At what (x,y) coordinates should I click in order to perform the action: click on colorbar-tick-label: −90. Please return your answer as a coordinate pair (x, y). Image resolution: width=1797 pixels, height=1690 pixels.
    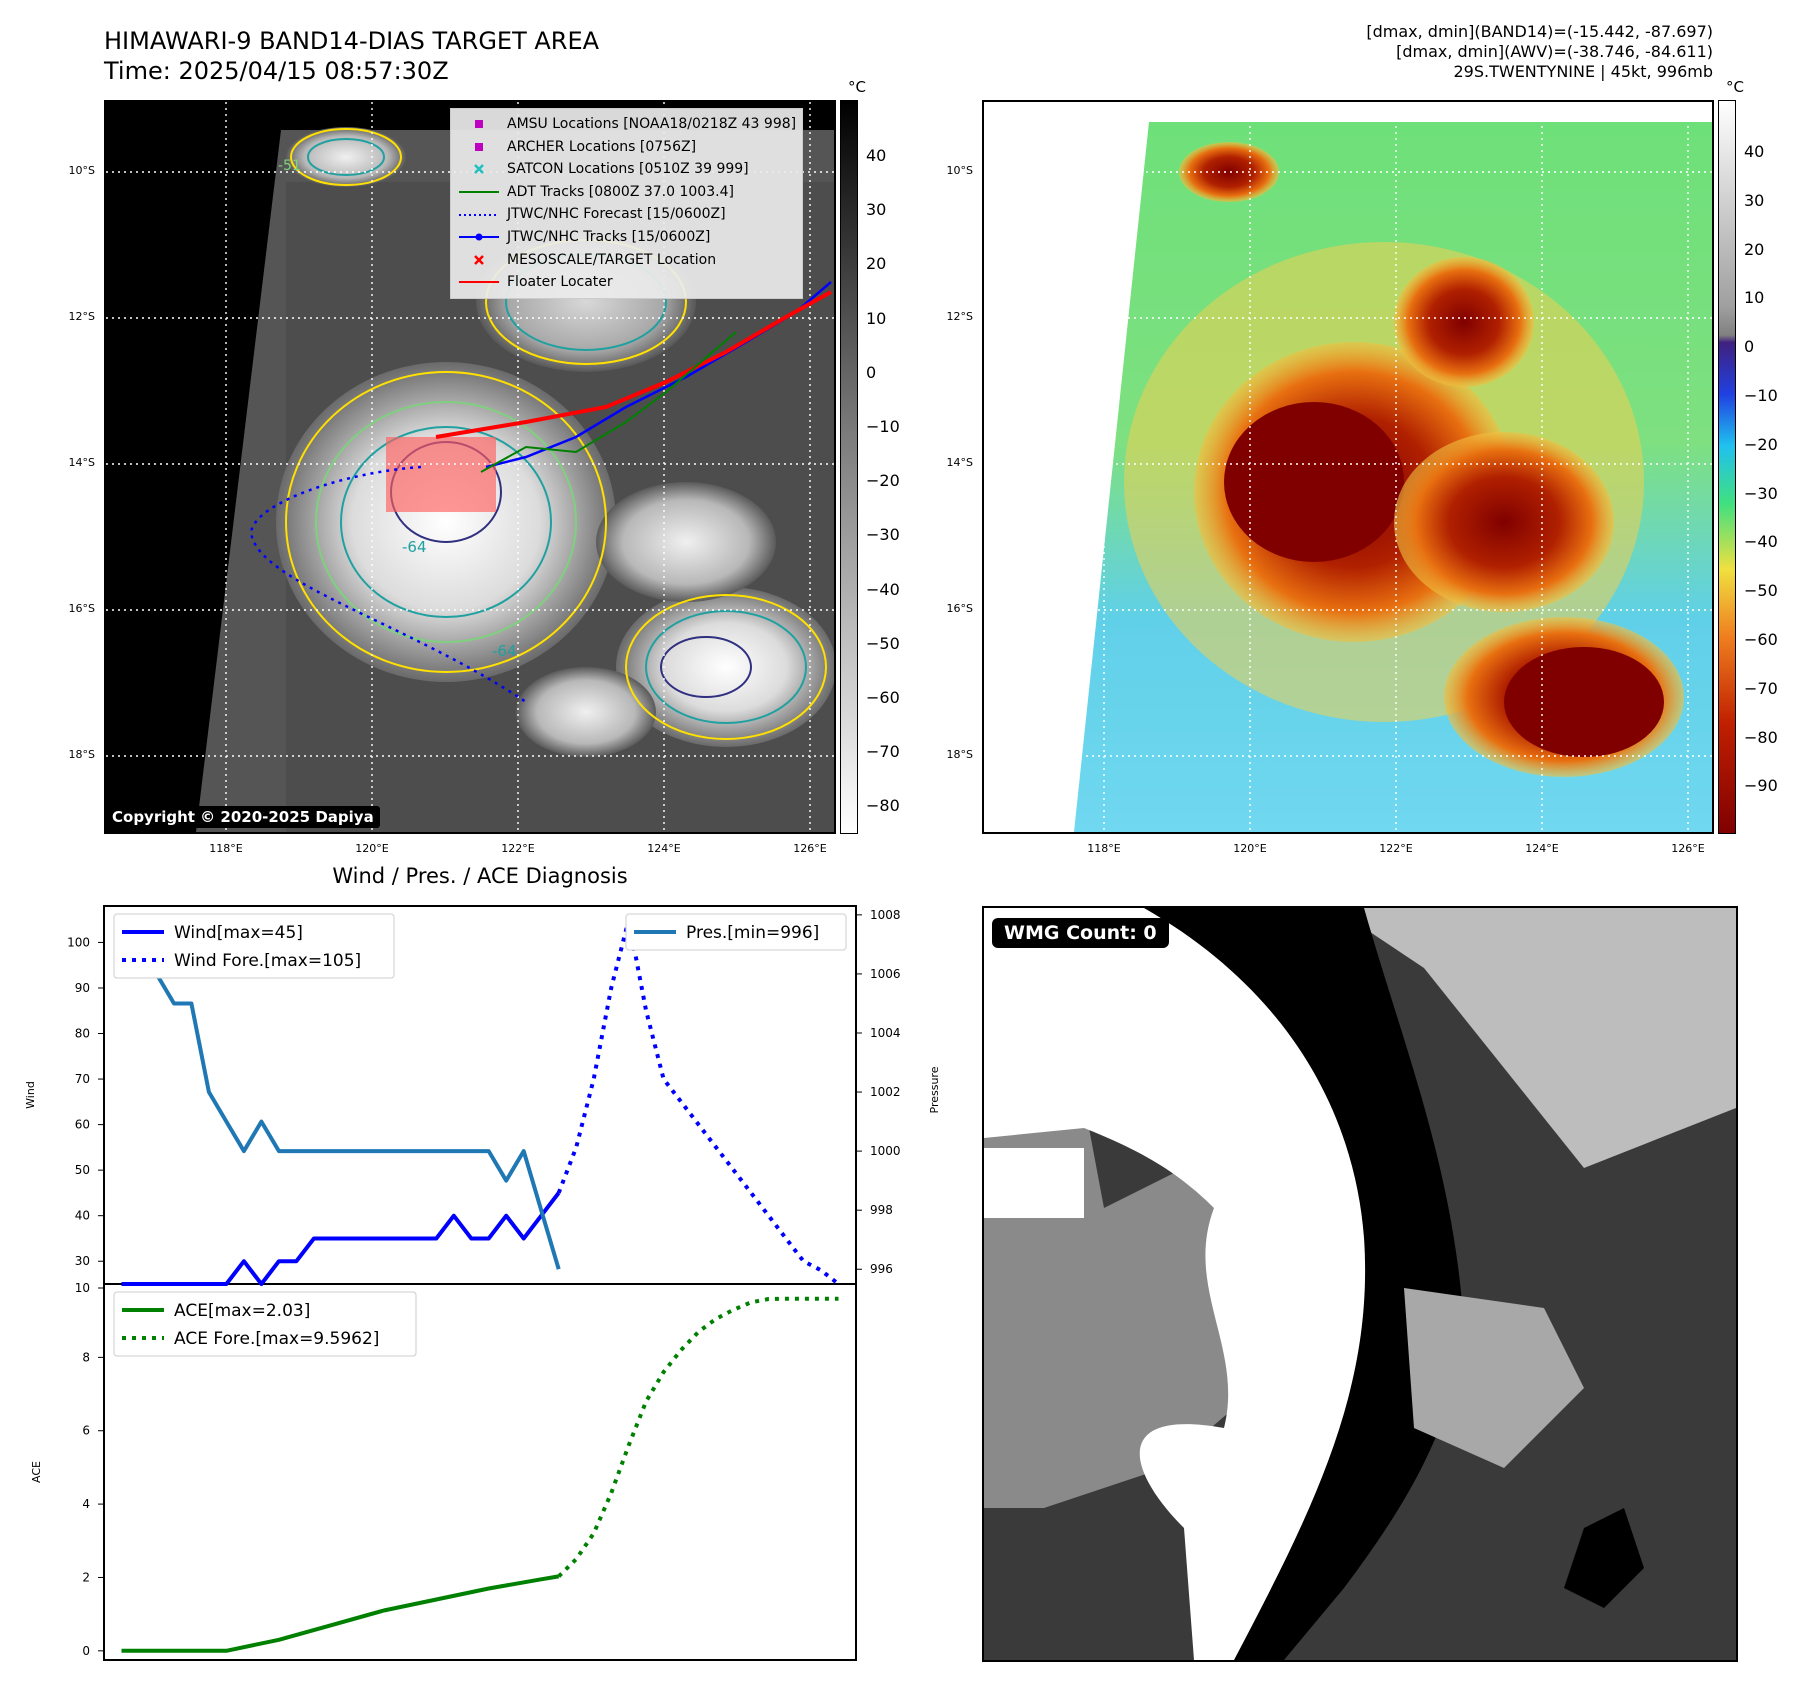
    Looking at the image, I should click on (1761, 786).